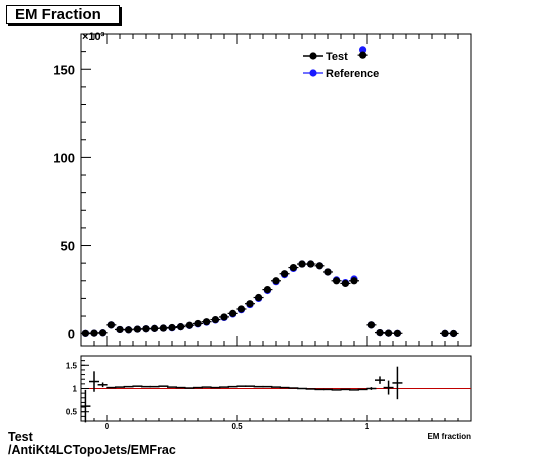 The width and height of the screenshot is (546, 462). What do you see at coordinates (107, 426) in the screenshot?
I see `ratio-x-tick-label: 0` at bounding box center [107, 426].